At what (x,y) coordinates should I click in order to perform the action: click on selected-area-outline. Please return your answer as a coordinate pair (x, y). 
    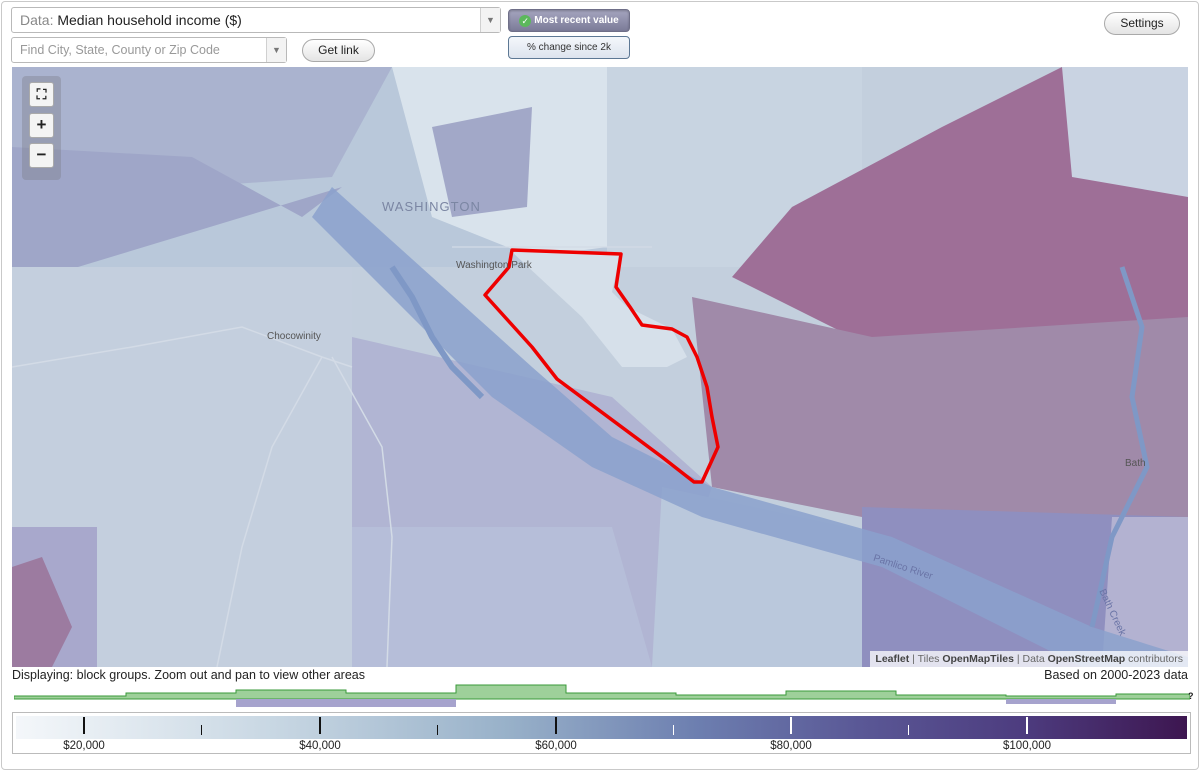
    Looking at the image, I should click on (601, 366).